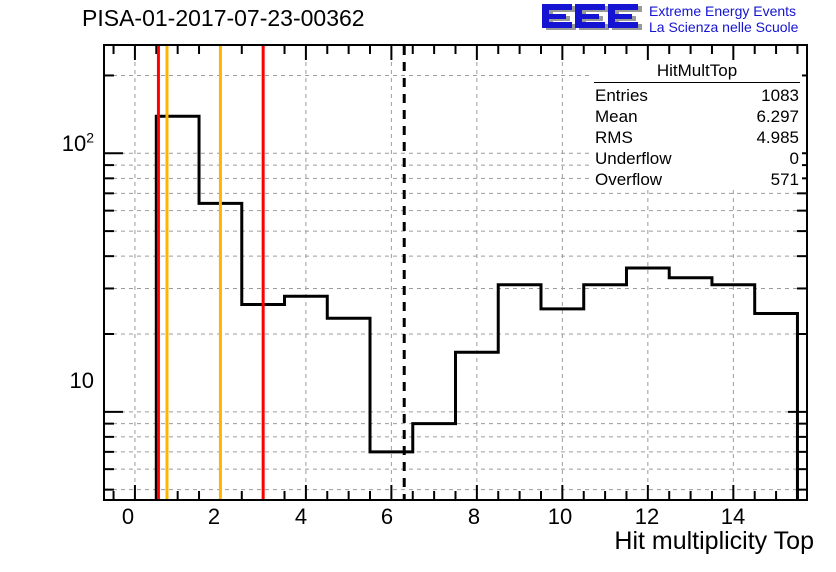 The width and height of the screenshot is (836, 572). I want to click on x-tick-label-10: 10, so click(560, 516).